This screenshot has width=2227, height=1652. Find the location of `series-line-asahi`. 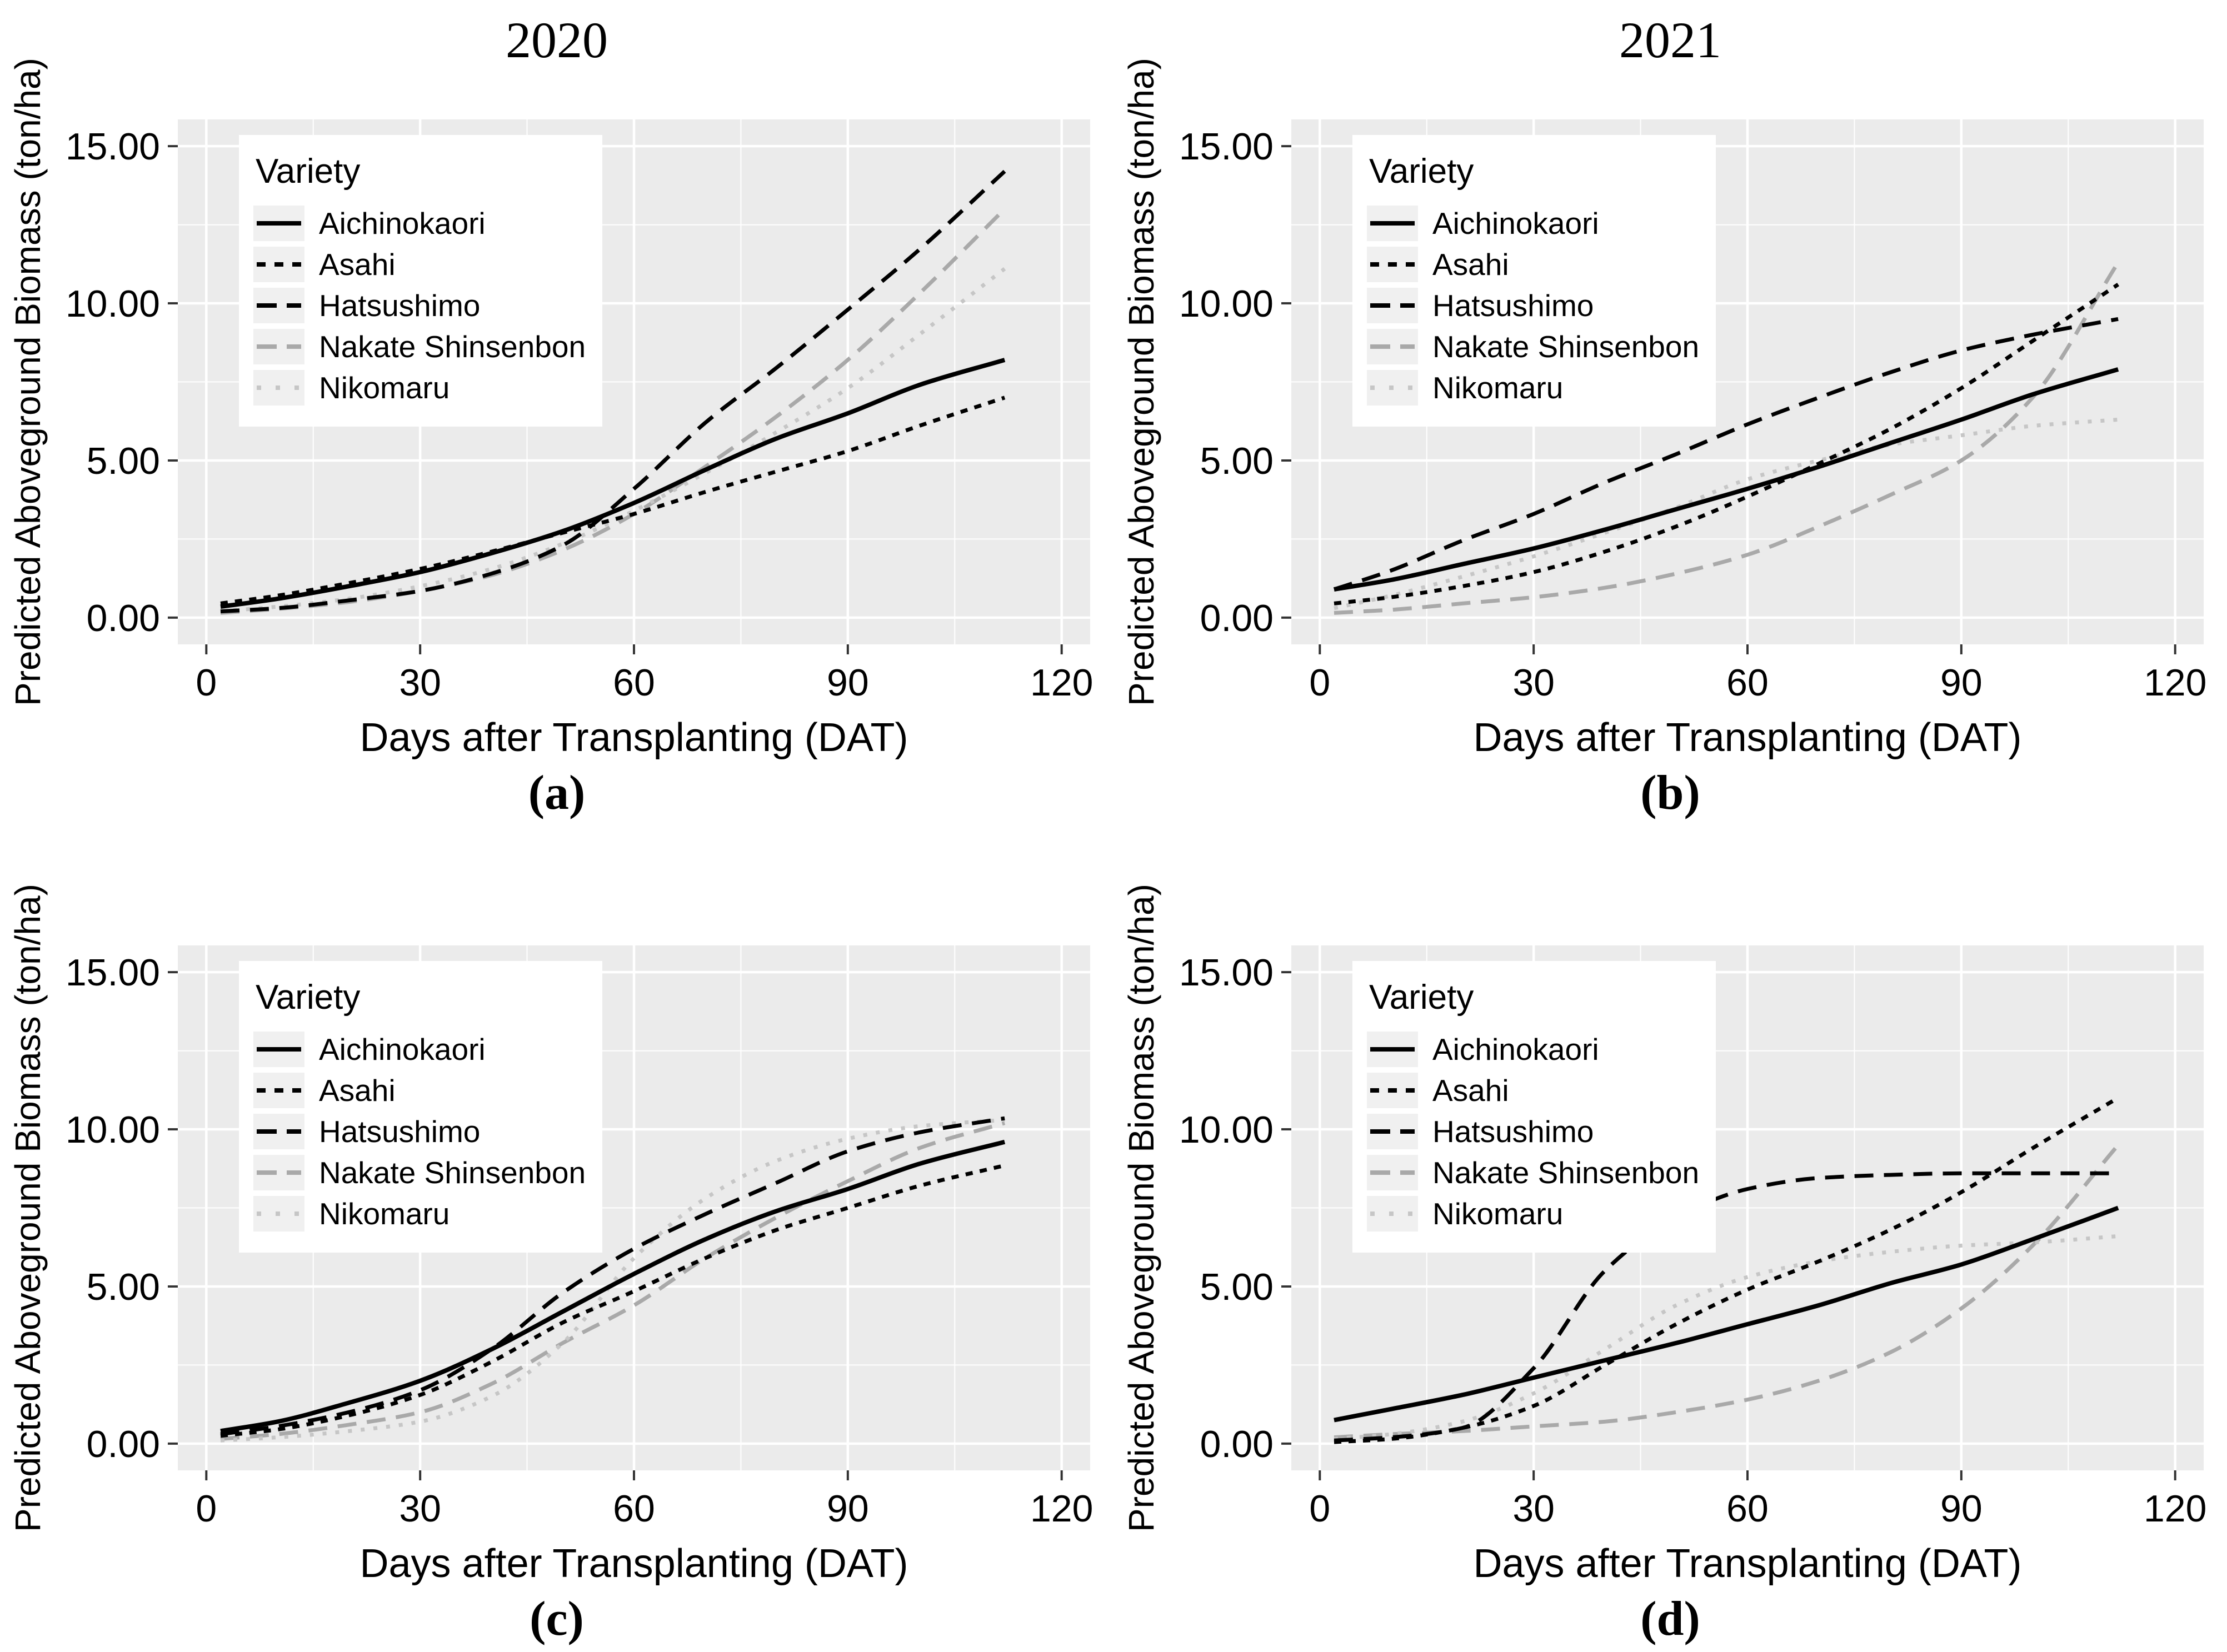

series-line-asahi is located at coordinates (612, 1301).